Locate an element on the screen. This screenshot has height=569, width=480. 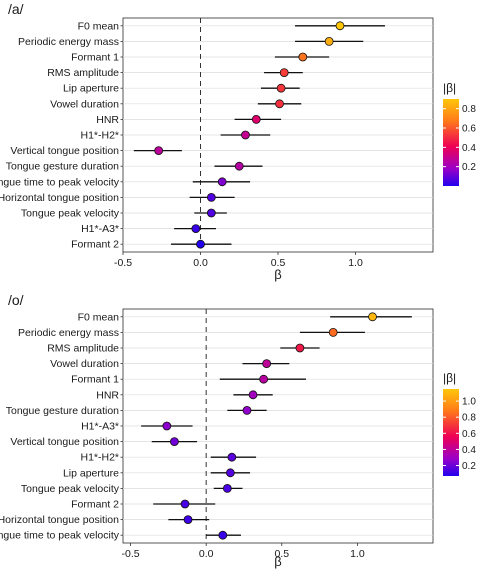
panel-o-legend-ticks: 1.0 0.8 0.6 0.4 0.2 is located at coordinates (459, 434).